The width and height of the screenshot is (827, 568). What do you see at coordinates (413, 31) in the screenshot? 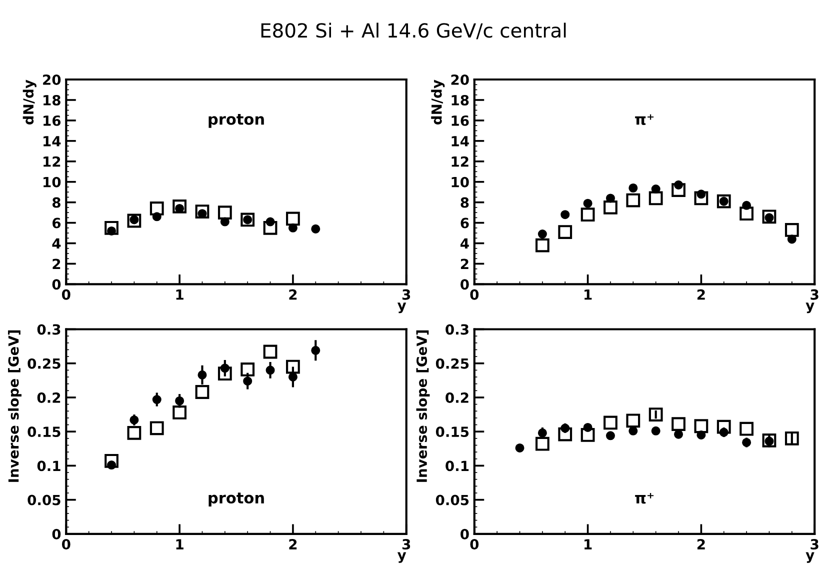
I see `chart-title: E802 Si + Al 14.6 GeV/c central` at bounding box center [413, 31].